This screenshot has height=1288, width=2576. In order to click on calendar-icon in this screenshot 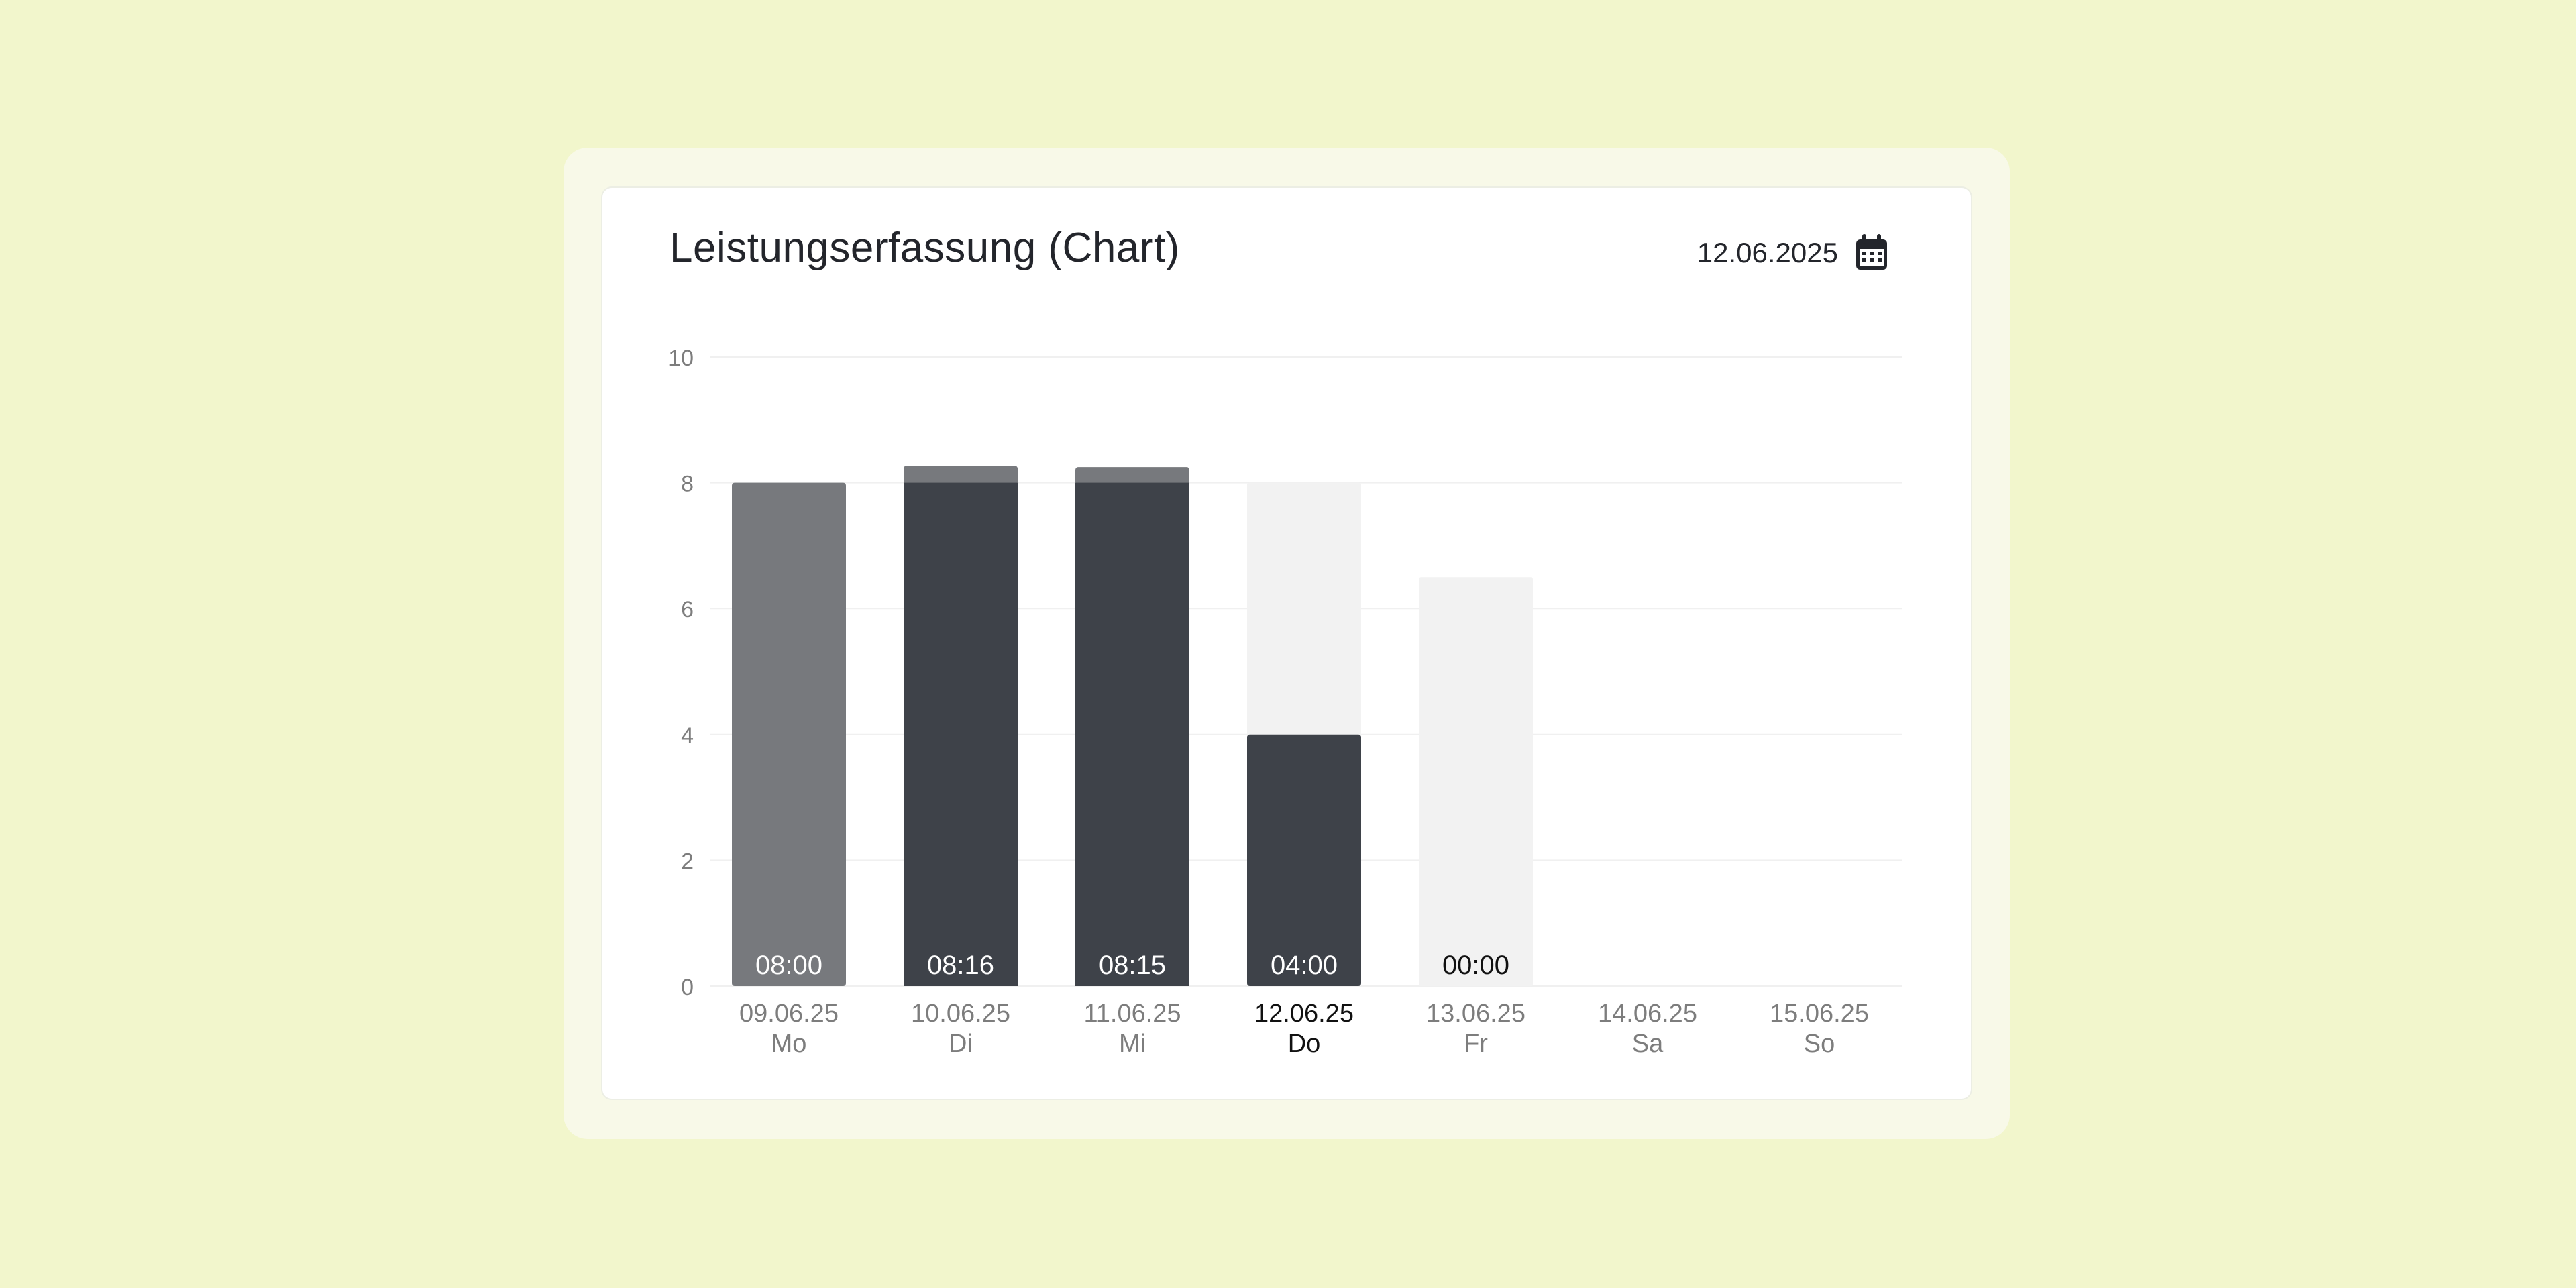, I will do `click(1871, 253)`.